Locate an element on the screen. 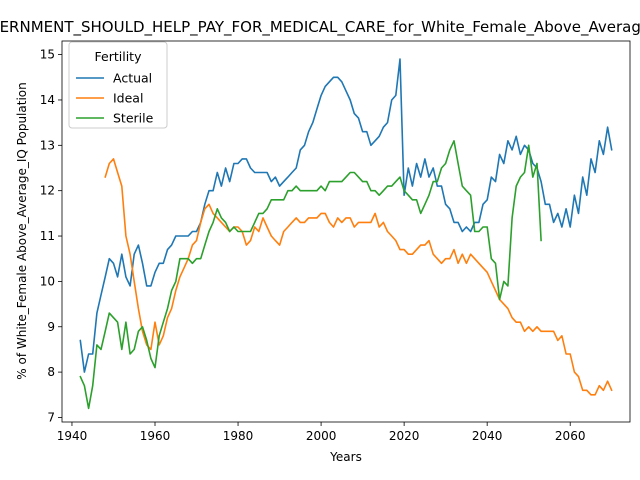  x-axis-label: Years is located at coordinates (345, 457).